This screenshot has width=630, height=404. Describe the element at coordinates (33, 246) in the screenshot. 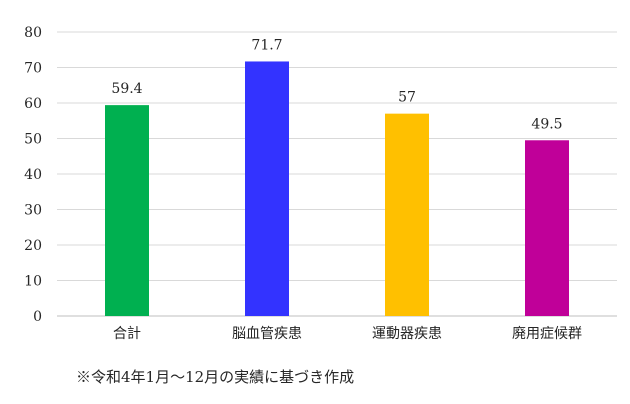

I see `y-tick-label-20: 20` at that location.